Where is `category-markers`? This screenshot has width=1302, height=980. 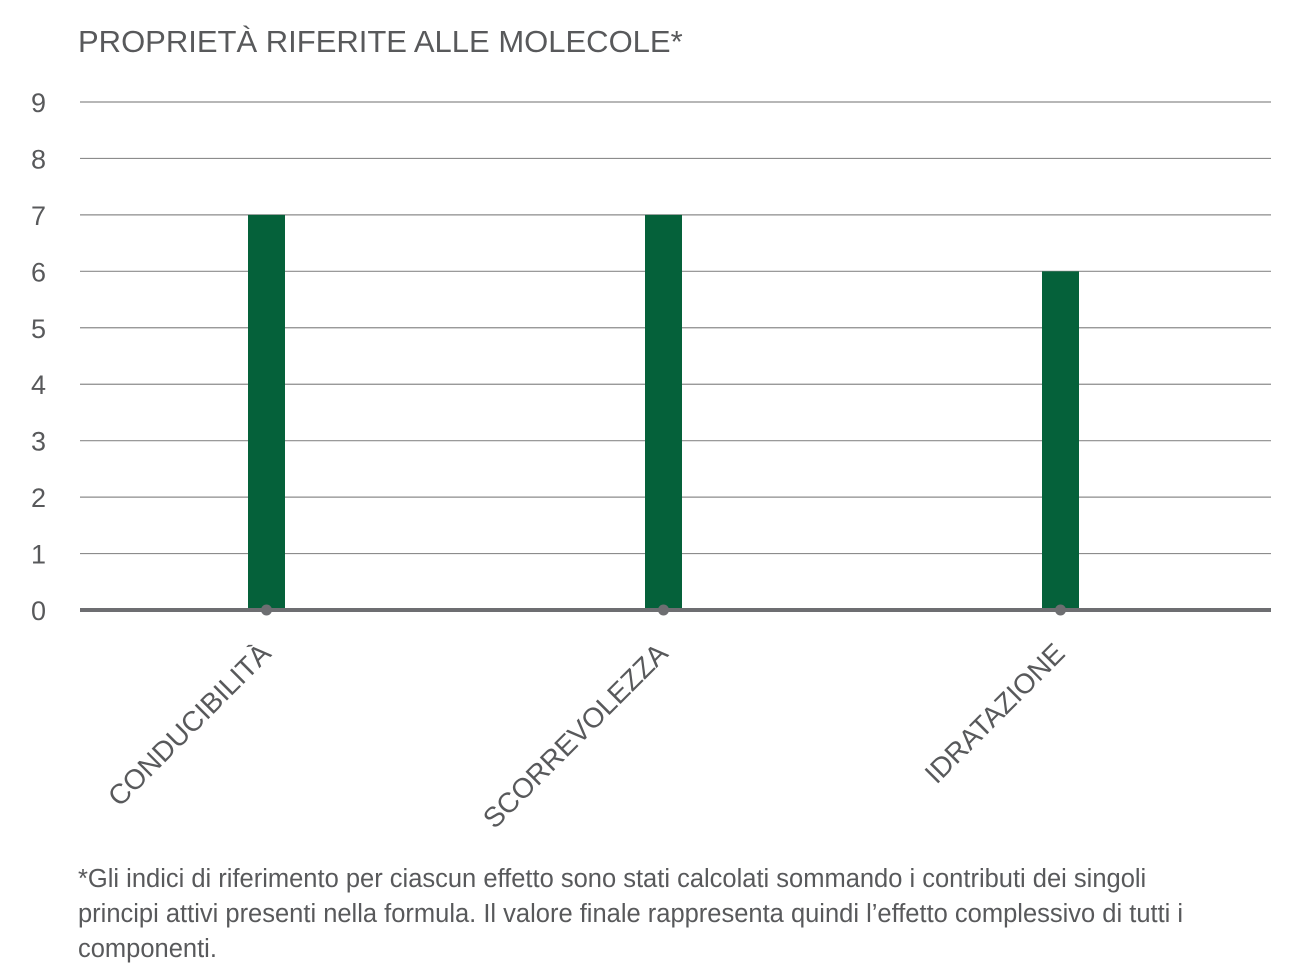 category-markers is located at coordinates (663, 610).